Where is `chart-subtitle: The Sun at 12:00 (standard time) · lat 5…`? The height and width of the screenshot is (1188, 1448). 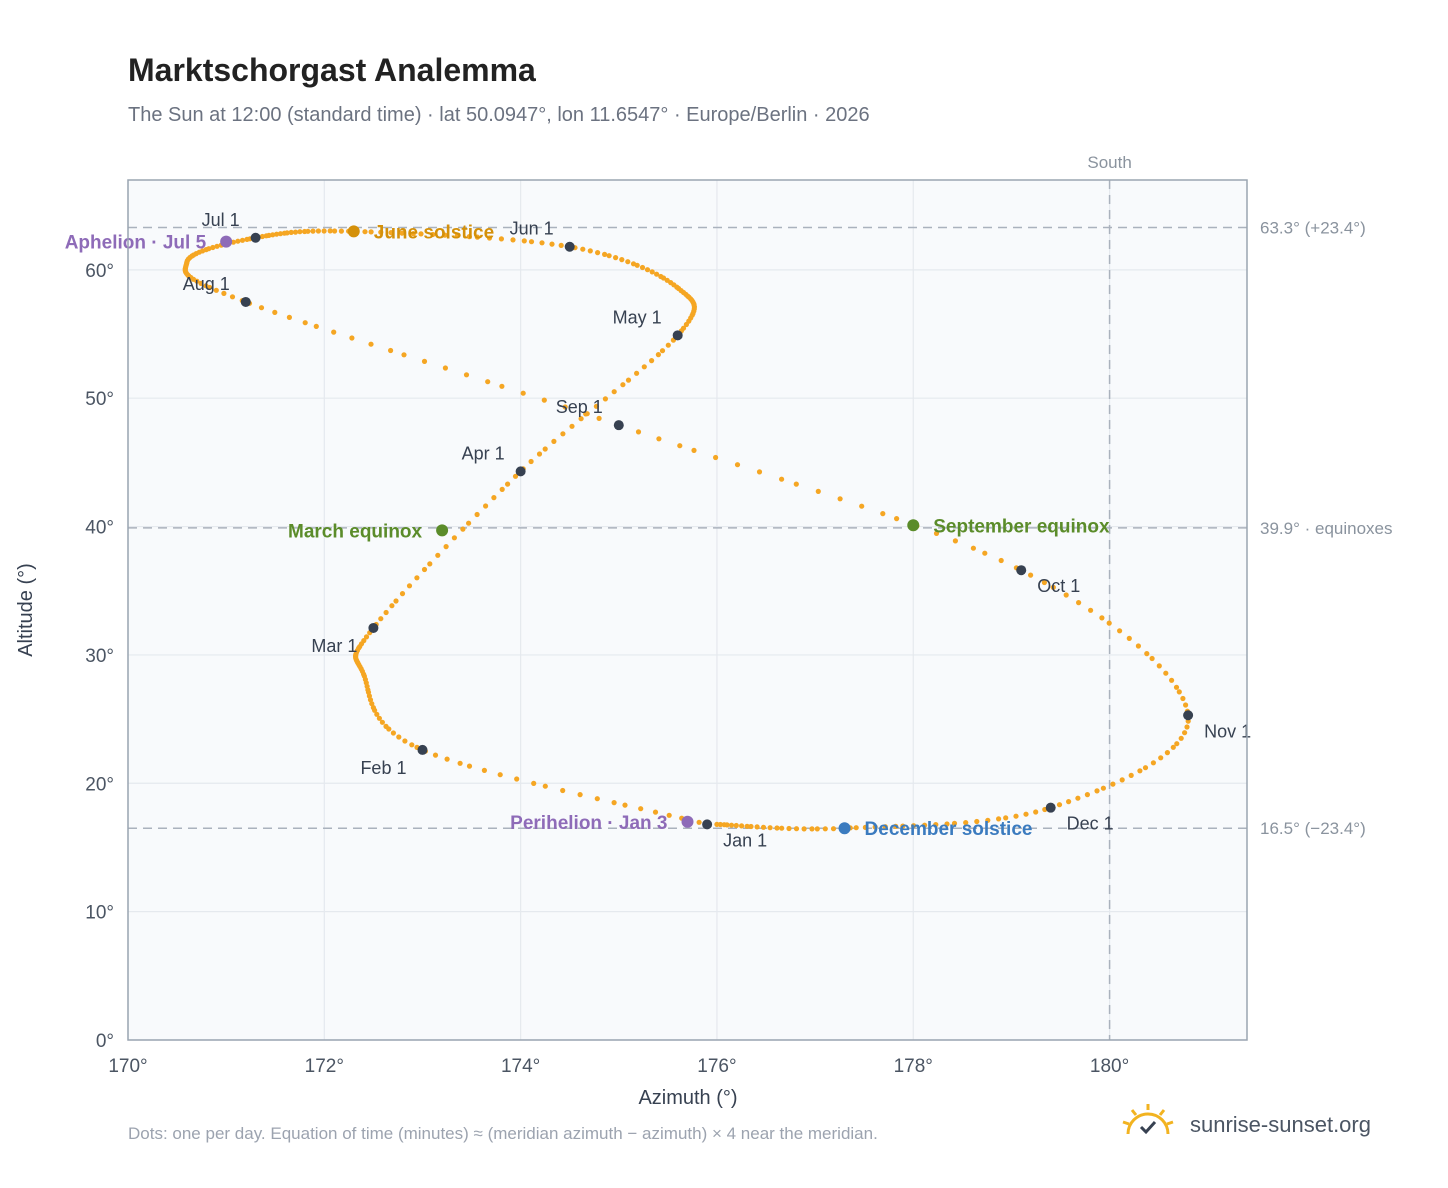
chart-subtitle: The Sun at 12:00 (standard time) · lat 5… is located at coordinates (499, 115).